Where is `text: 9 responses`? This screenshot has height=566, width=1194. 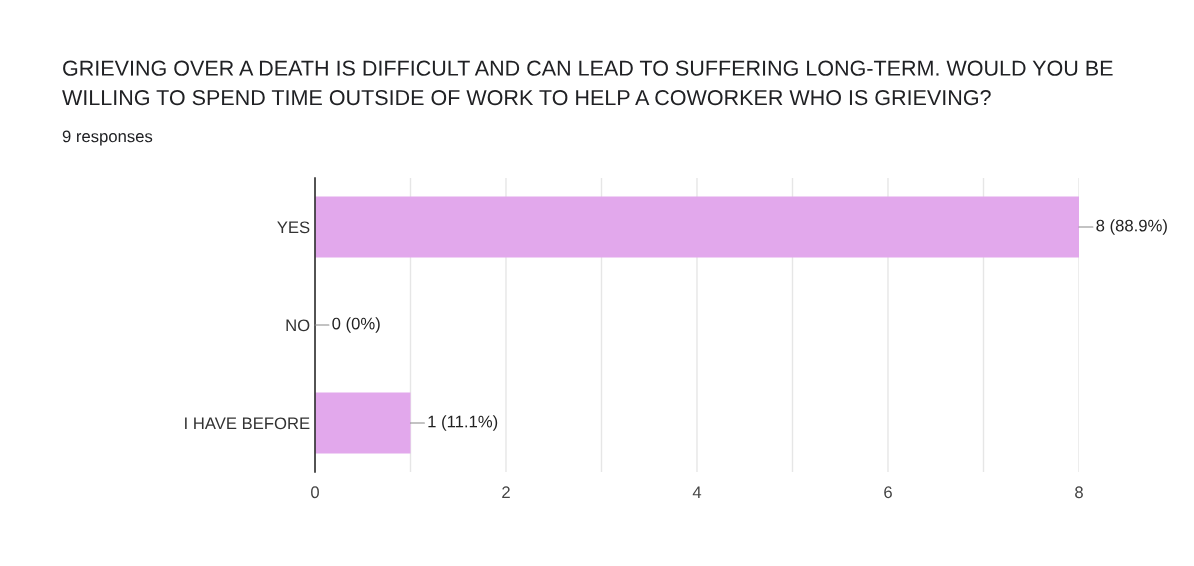 text: 9 responses is located at coordinates (107, 138).